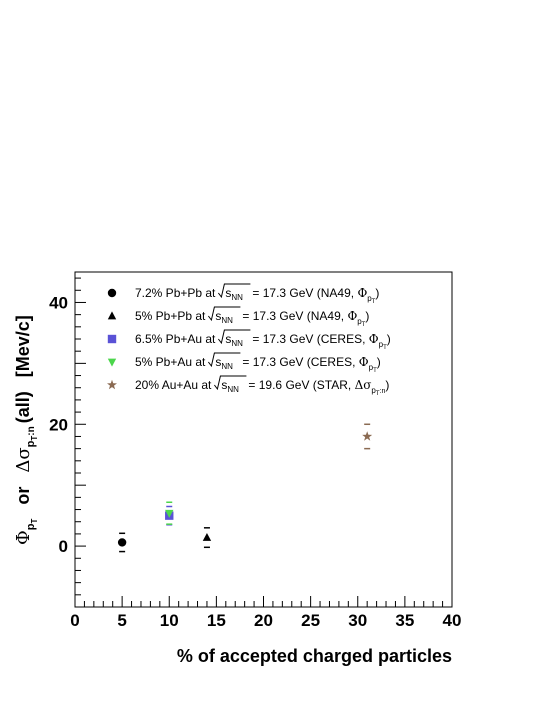  What do you see at coordinates (404, 620) in the screenshot?
I see `x-tick-label: 35` at bounding box center [404, 620].